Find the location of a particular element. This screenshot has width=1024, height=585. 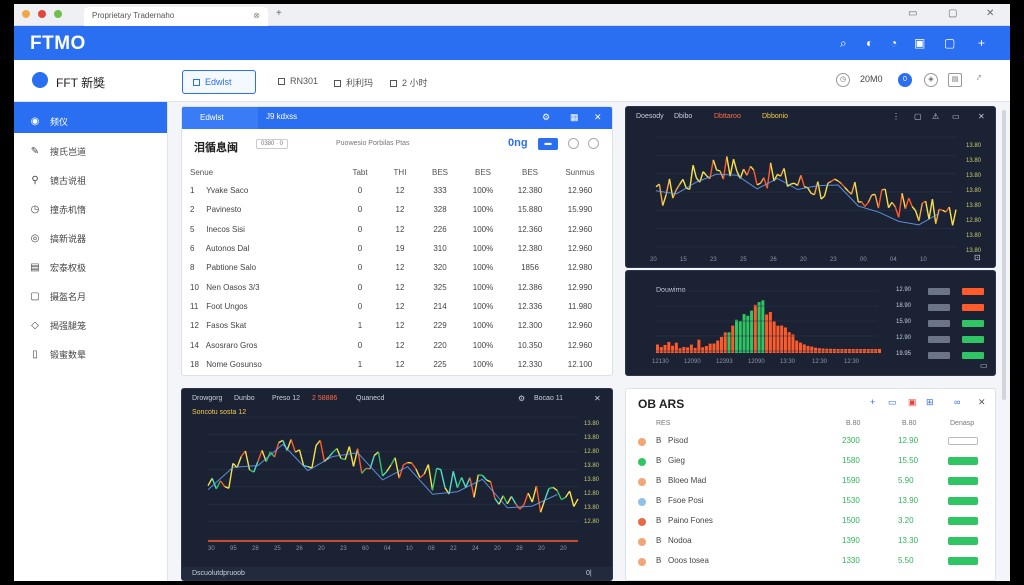

col-header: THI is located at coordinates (400, 172).